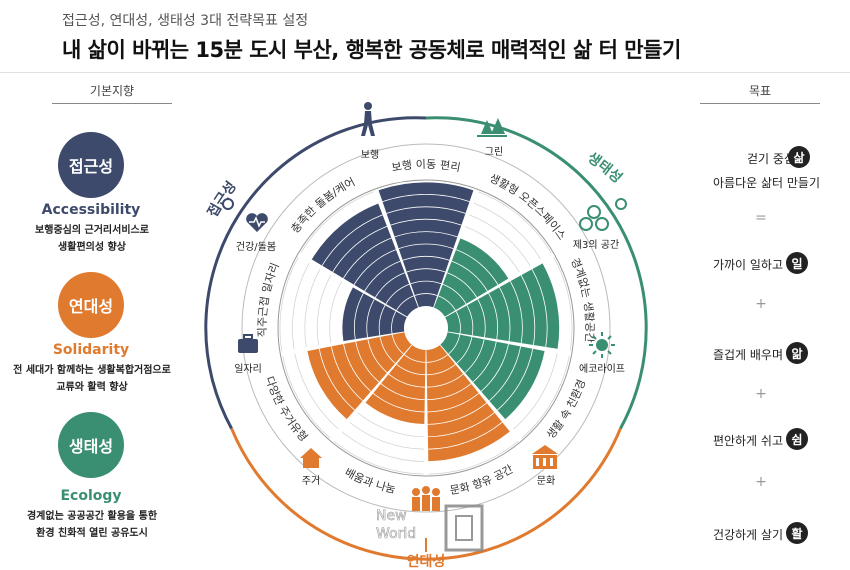 The height and width of the screenshot is (570, 850). What do you see at coordinates (91, 445) in the screenshot?
I see `pillar-eco-circle: 생태성` at bounding box center [91, 445].